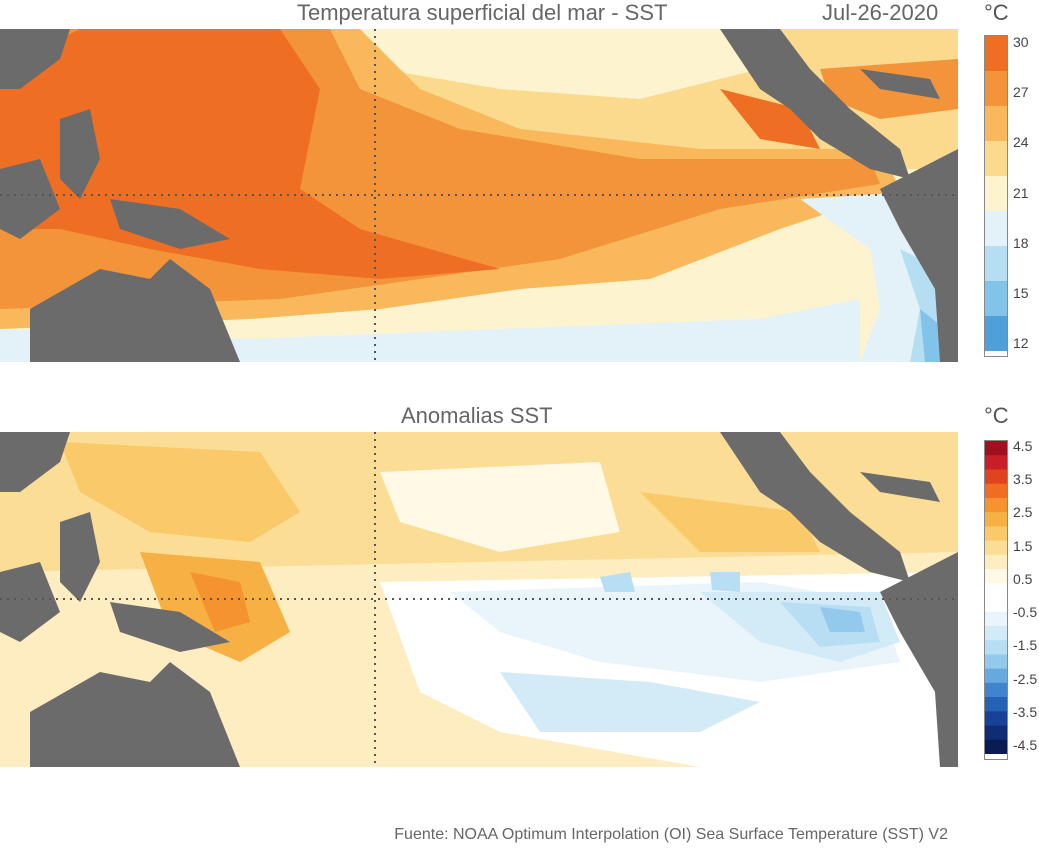 This screenshot has height=848, width=1039. Describe the element at coordinates (1025, 645) in the screenshot. I see `colorbar-tick-label: -1.5` at that location.